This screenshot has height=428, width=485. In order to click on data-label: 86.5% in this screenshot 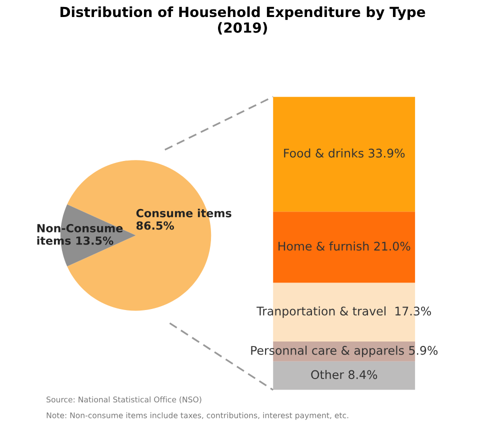, I will do `click(155, 225)`.